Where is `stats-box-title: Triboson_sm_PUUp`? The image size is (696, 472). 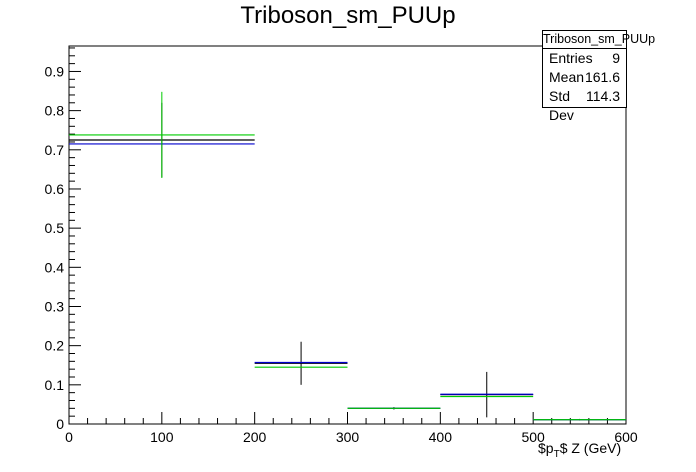 stats-box-title: Triboson_sm_PUUp is located at coordinates (599, 40).